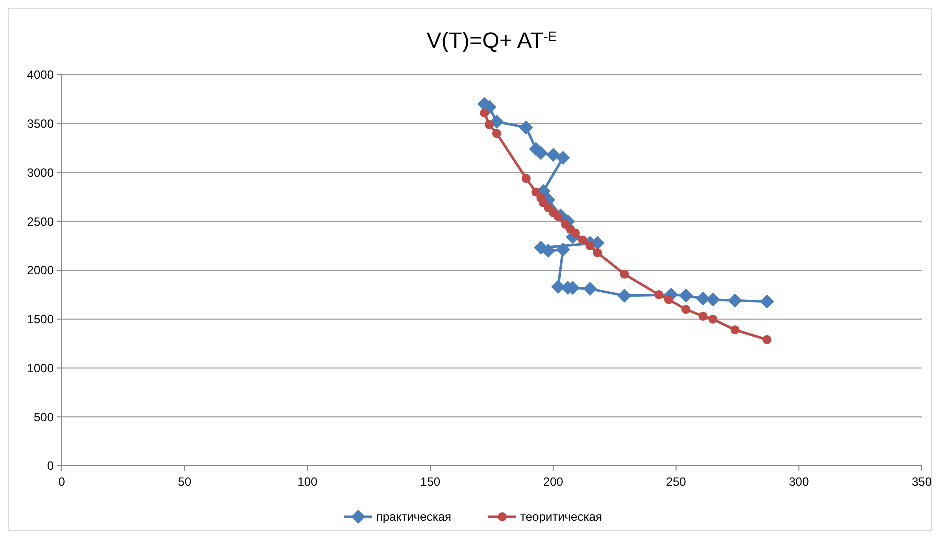 The image size is (940, 539). Describe the element at coordinates (676, 482) in the screenshot. I see `x-tick-label: 250` at that location.